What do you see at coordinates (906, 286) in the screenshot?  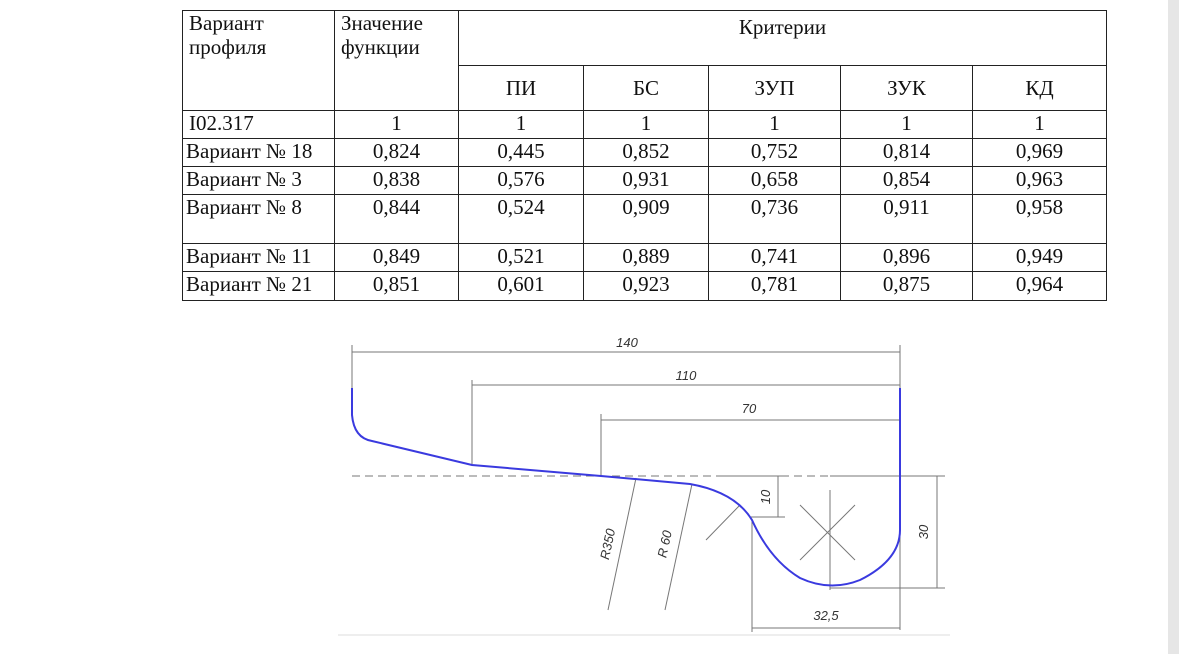 I see `table-cell: 0,875` at bounding box center [906, 286].